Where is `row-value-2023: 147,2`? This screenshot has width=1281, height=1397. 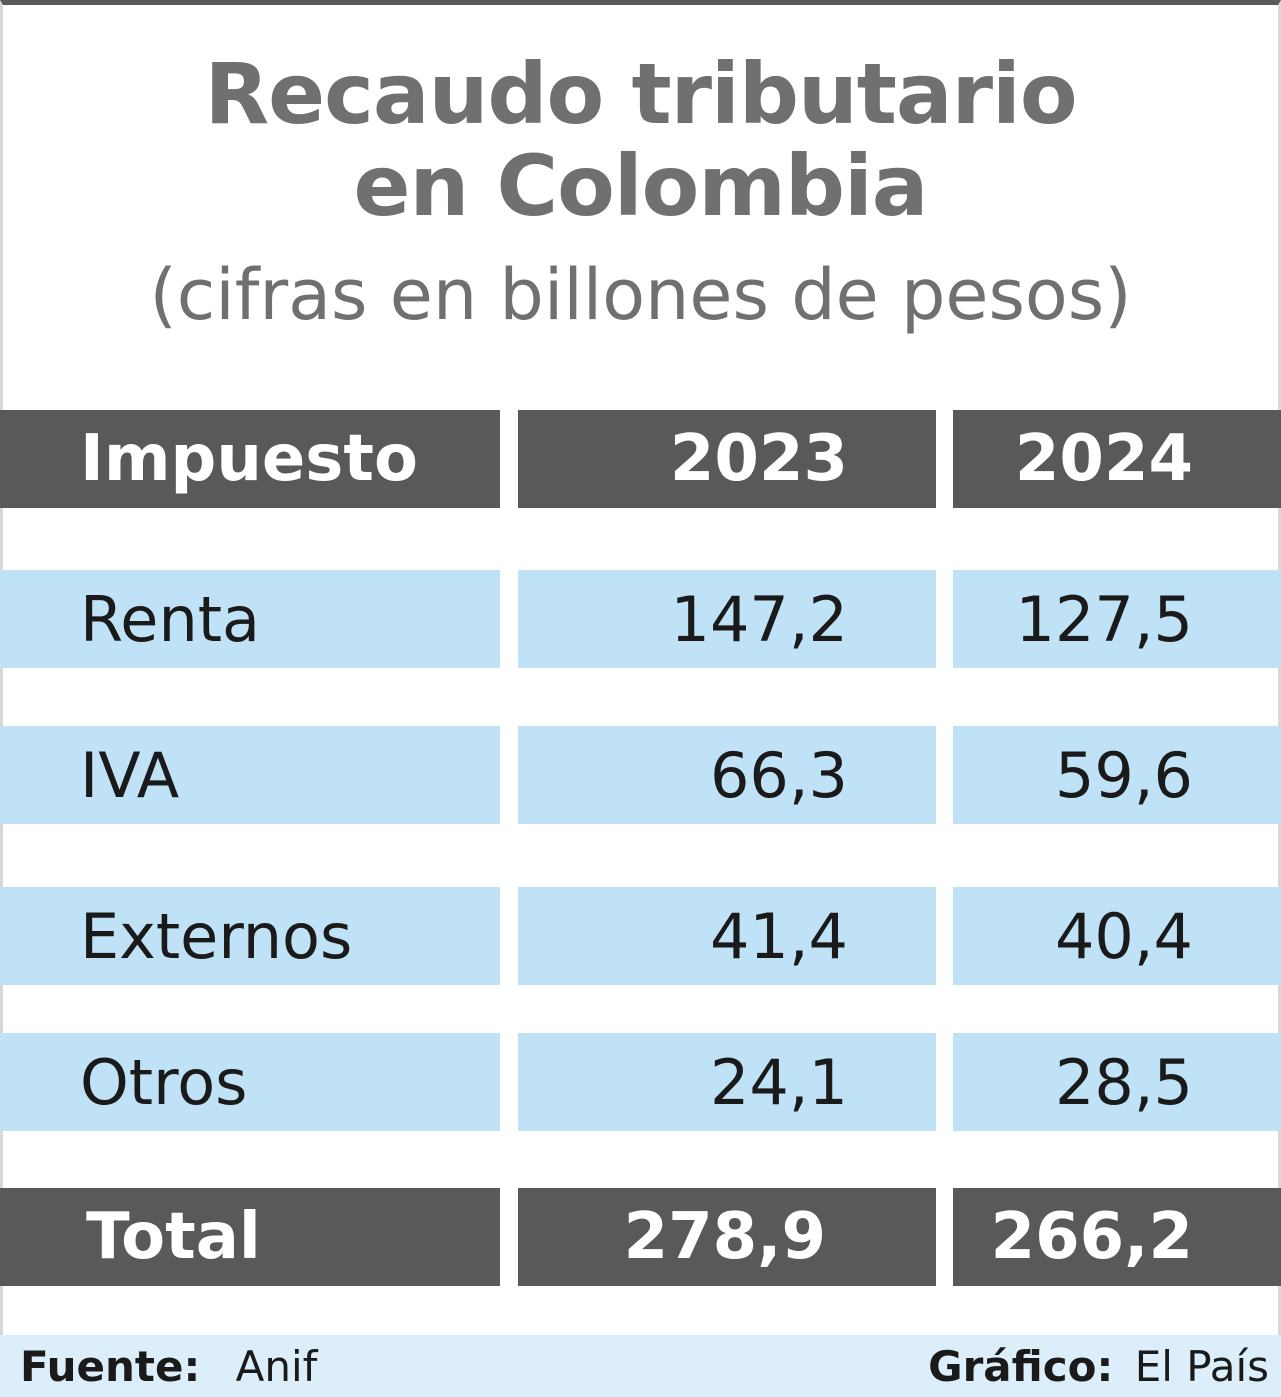 row-value-2023: 147,2 is located at coordinates (727, 619).